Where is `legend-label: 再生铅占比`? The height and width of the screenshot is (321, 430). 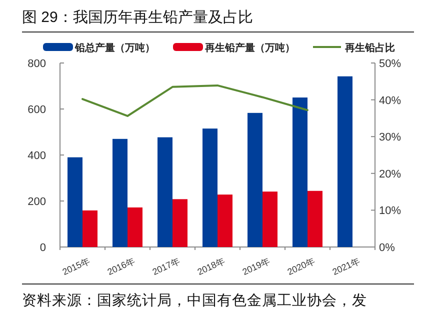 legend-label: 再生铅占比 is located at coordinates (369, 48).